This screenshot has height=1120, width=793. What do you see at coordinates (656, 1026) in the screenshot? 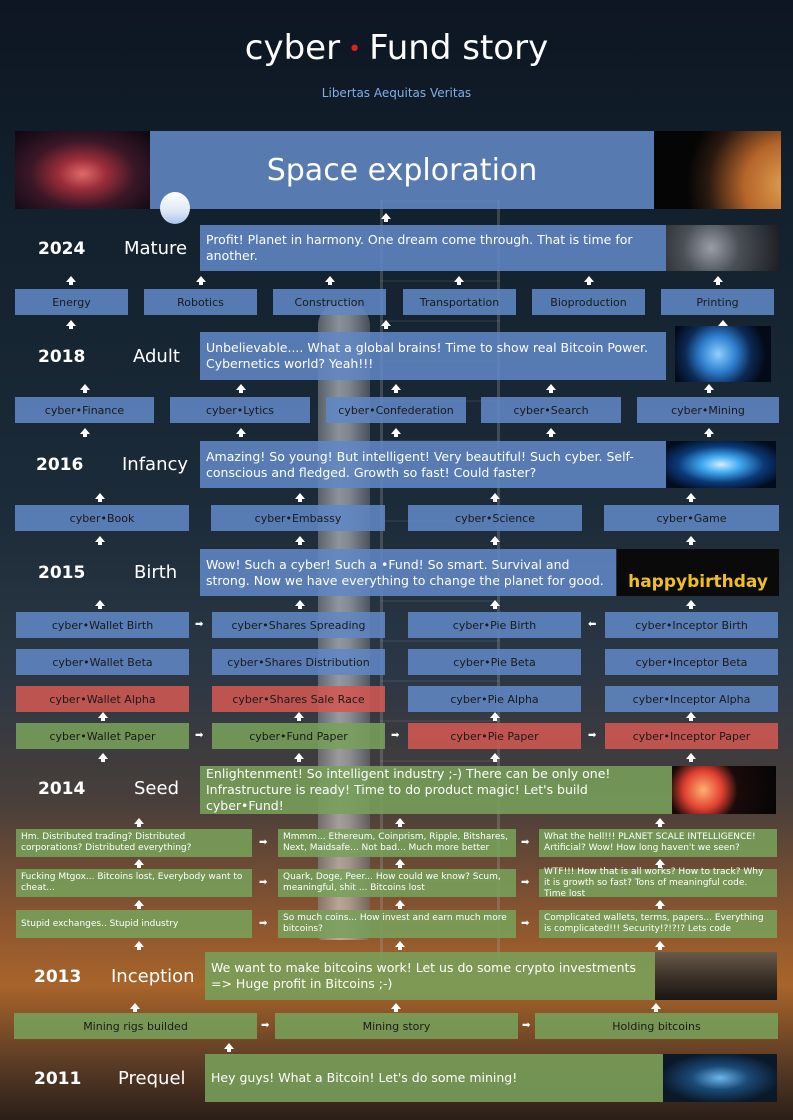
I see `box-holding-bitcoins: Holding bitcoins` at bounding box center [656, 1026].